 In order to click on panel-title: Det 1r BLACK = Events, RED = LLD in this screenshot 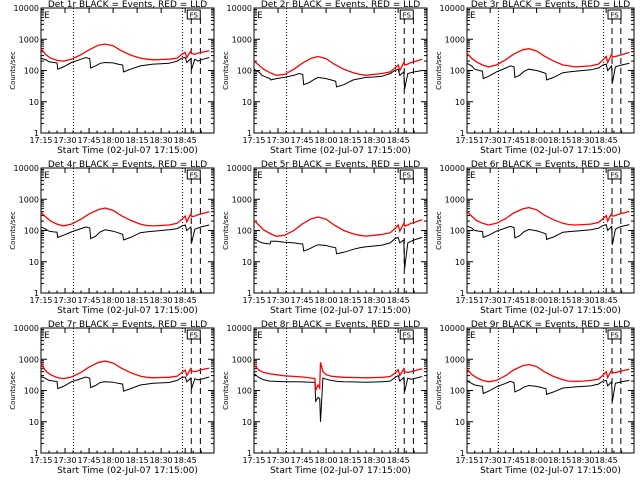, I will do `click(127, 5)`.